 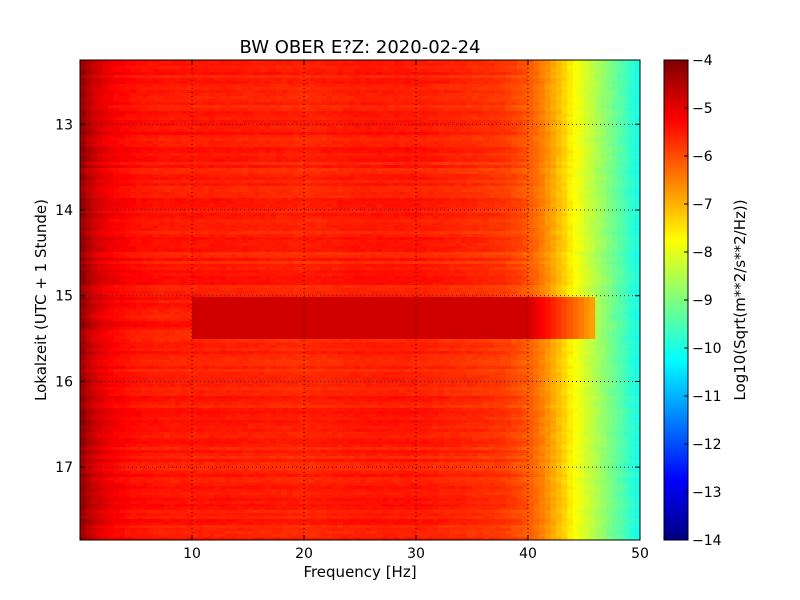 I want to click on colorbar-tick-label: −8, so click(x=702, y=253).